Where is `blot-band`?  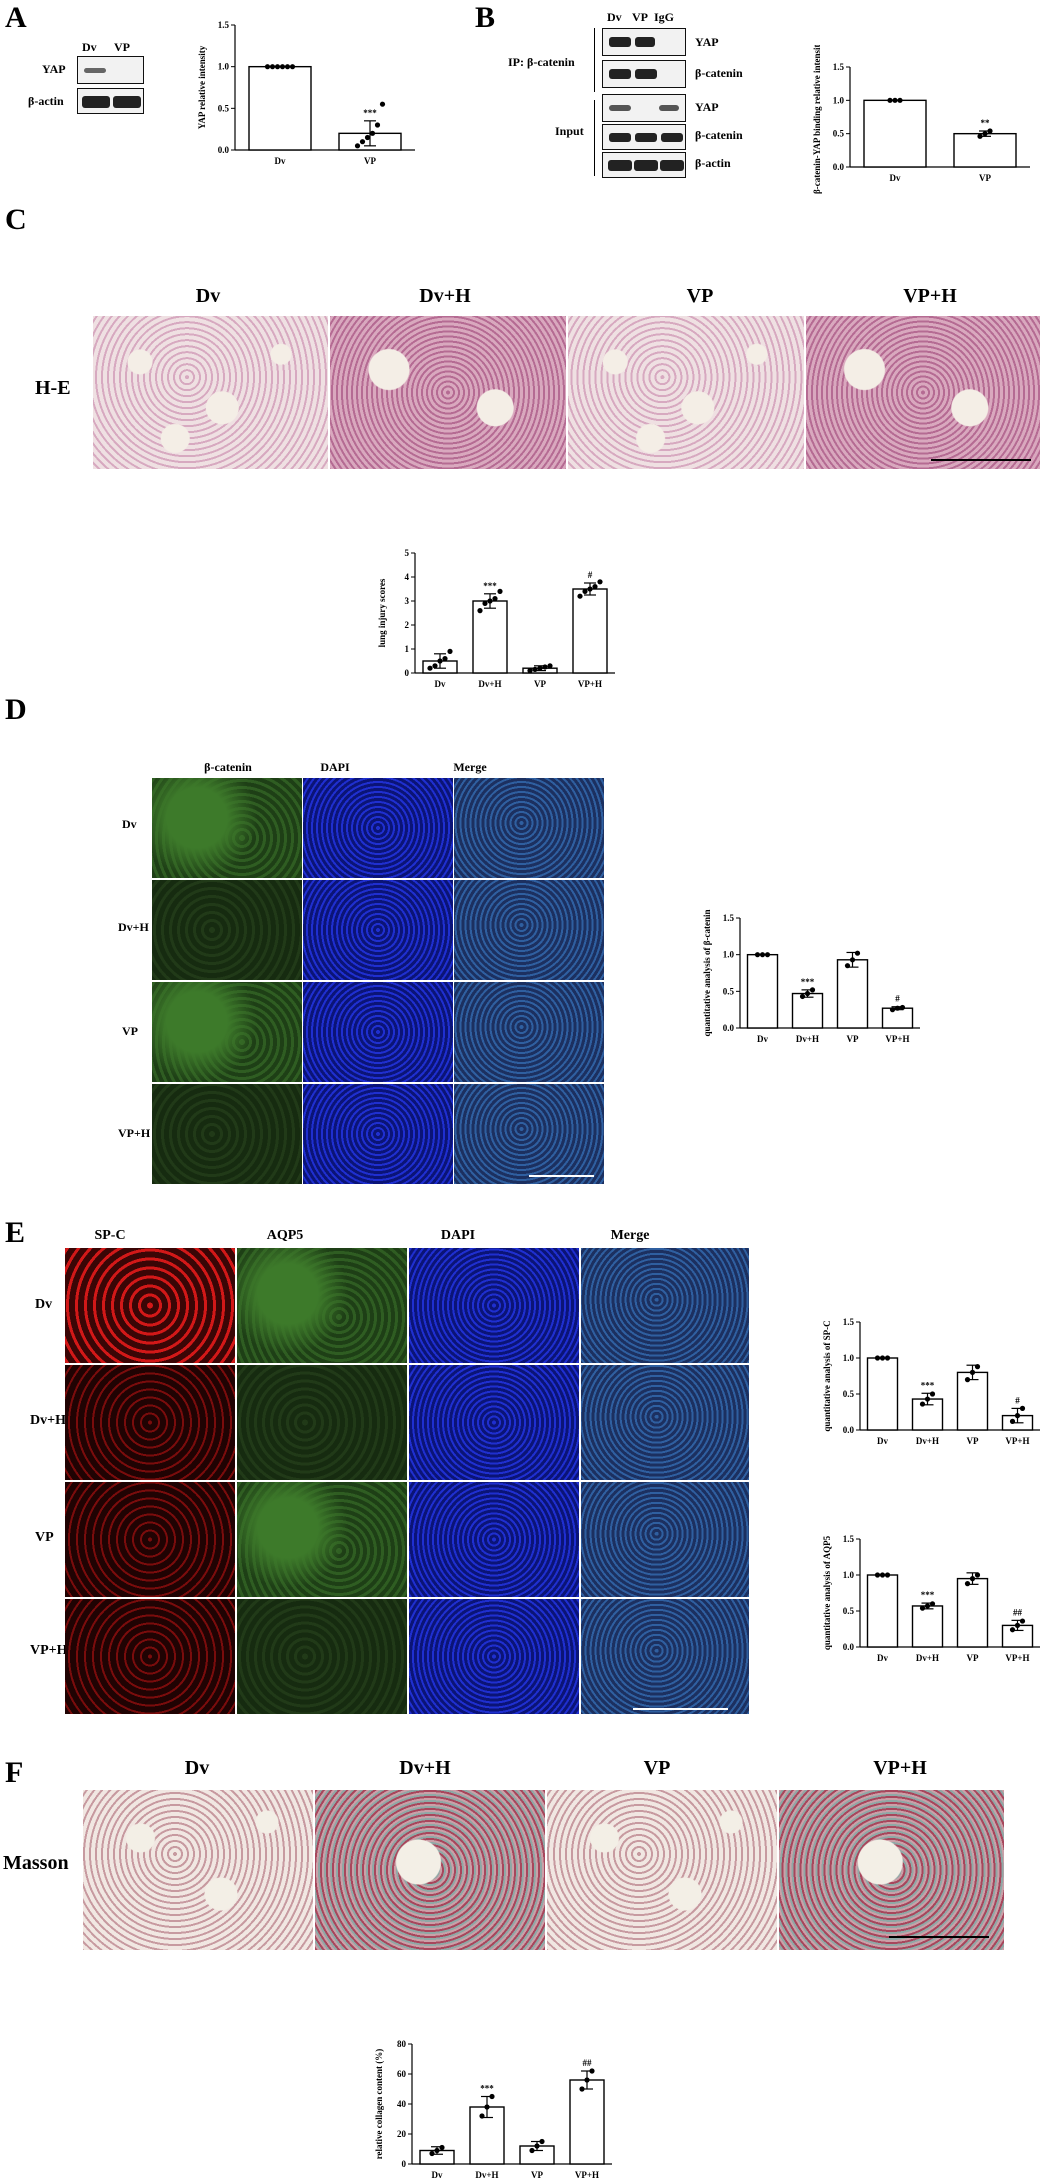
blot-band is located at coordinates (95, 70).